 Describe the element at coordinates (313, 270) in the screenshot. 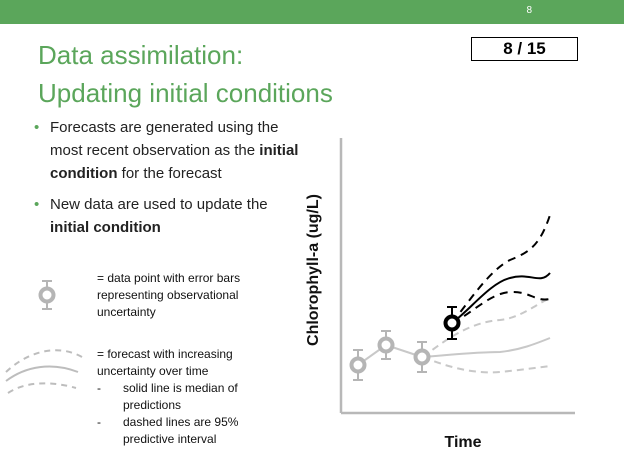

I see `y-axis-label: Chlorophyll-a (ug/L)` at that location.